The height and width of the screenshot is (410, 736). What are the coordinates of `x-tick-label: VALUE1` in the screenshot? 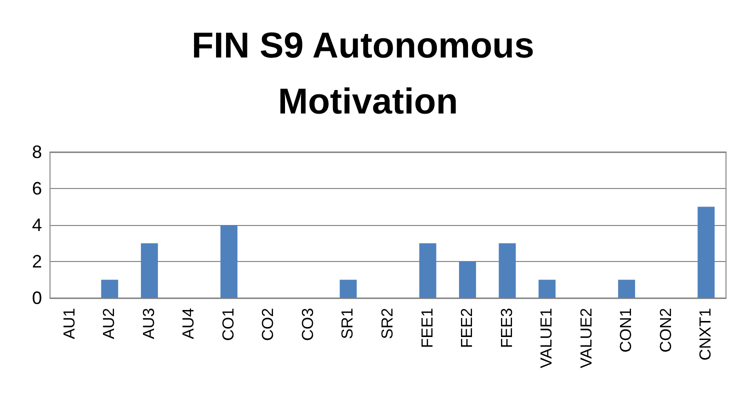 It's located at (547, 338).